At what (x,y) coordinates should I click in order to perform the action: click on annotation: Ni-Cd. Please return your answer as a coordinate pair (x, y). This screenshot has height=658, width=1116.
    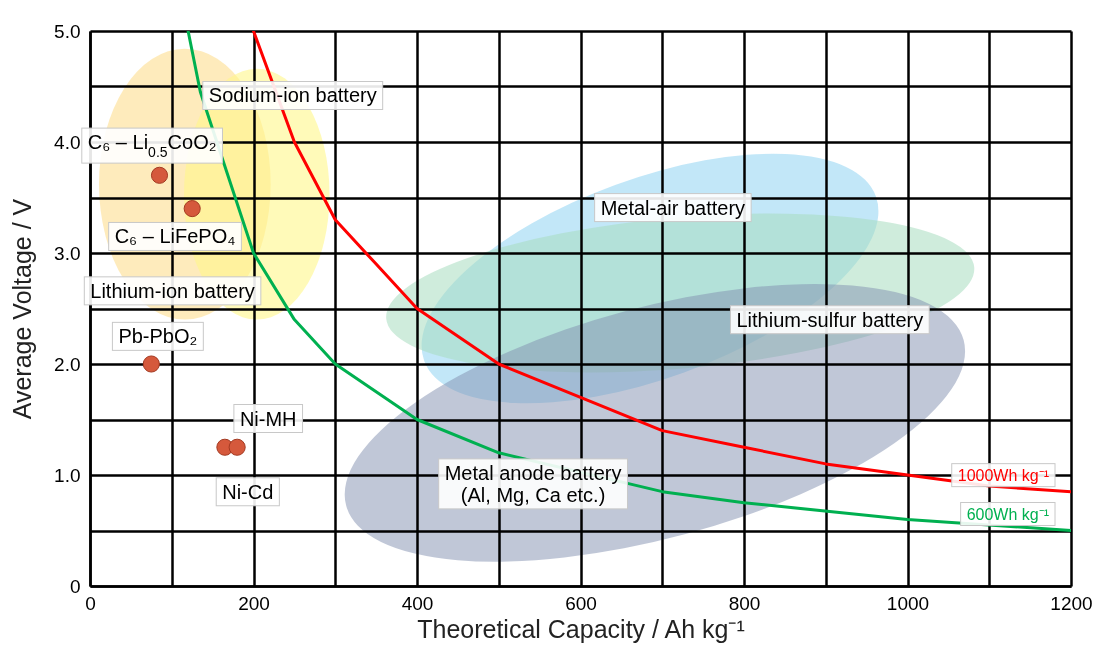
    Looking at the image, I should click on (248, 491).